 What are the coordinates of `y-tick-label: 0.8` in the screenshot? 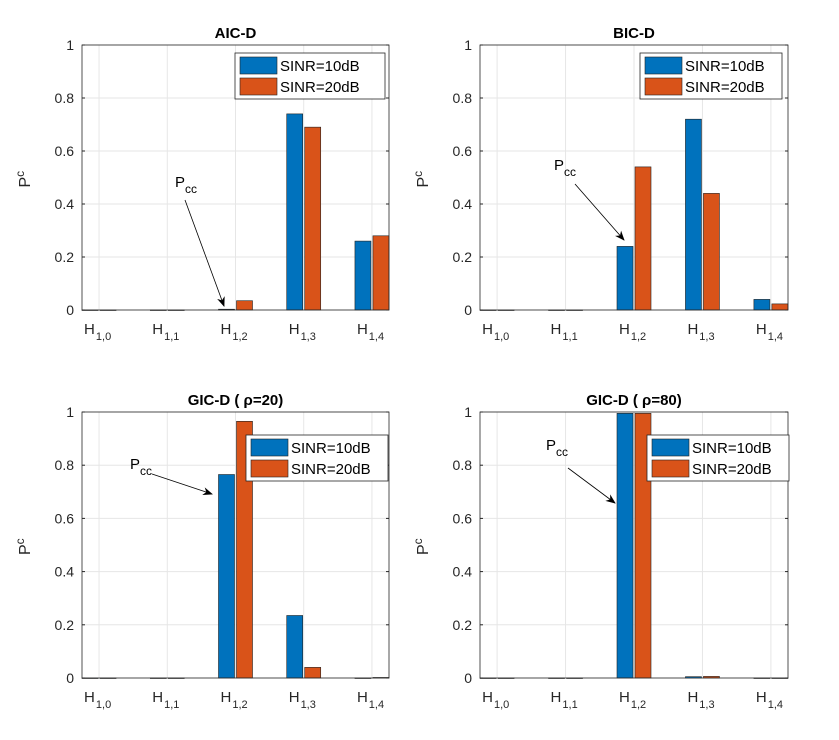 It's located at (65, 465).